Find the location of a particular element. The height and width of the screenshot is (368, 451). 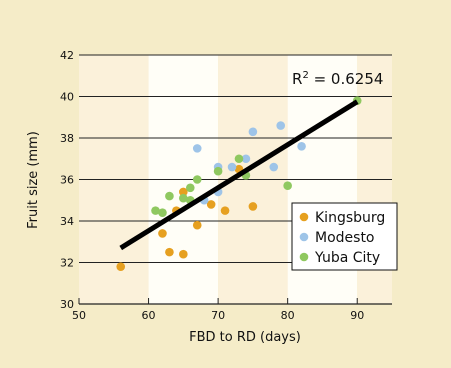

legend-label: Yuba City is located at coordinates (347, 258).